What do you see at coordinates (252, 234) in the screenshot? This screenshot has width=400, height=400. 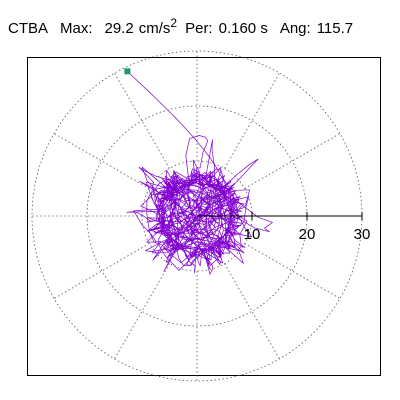 I see `radial-tick-label: 10` at bounding box center [252, 234].